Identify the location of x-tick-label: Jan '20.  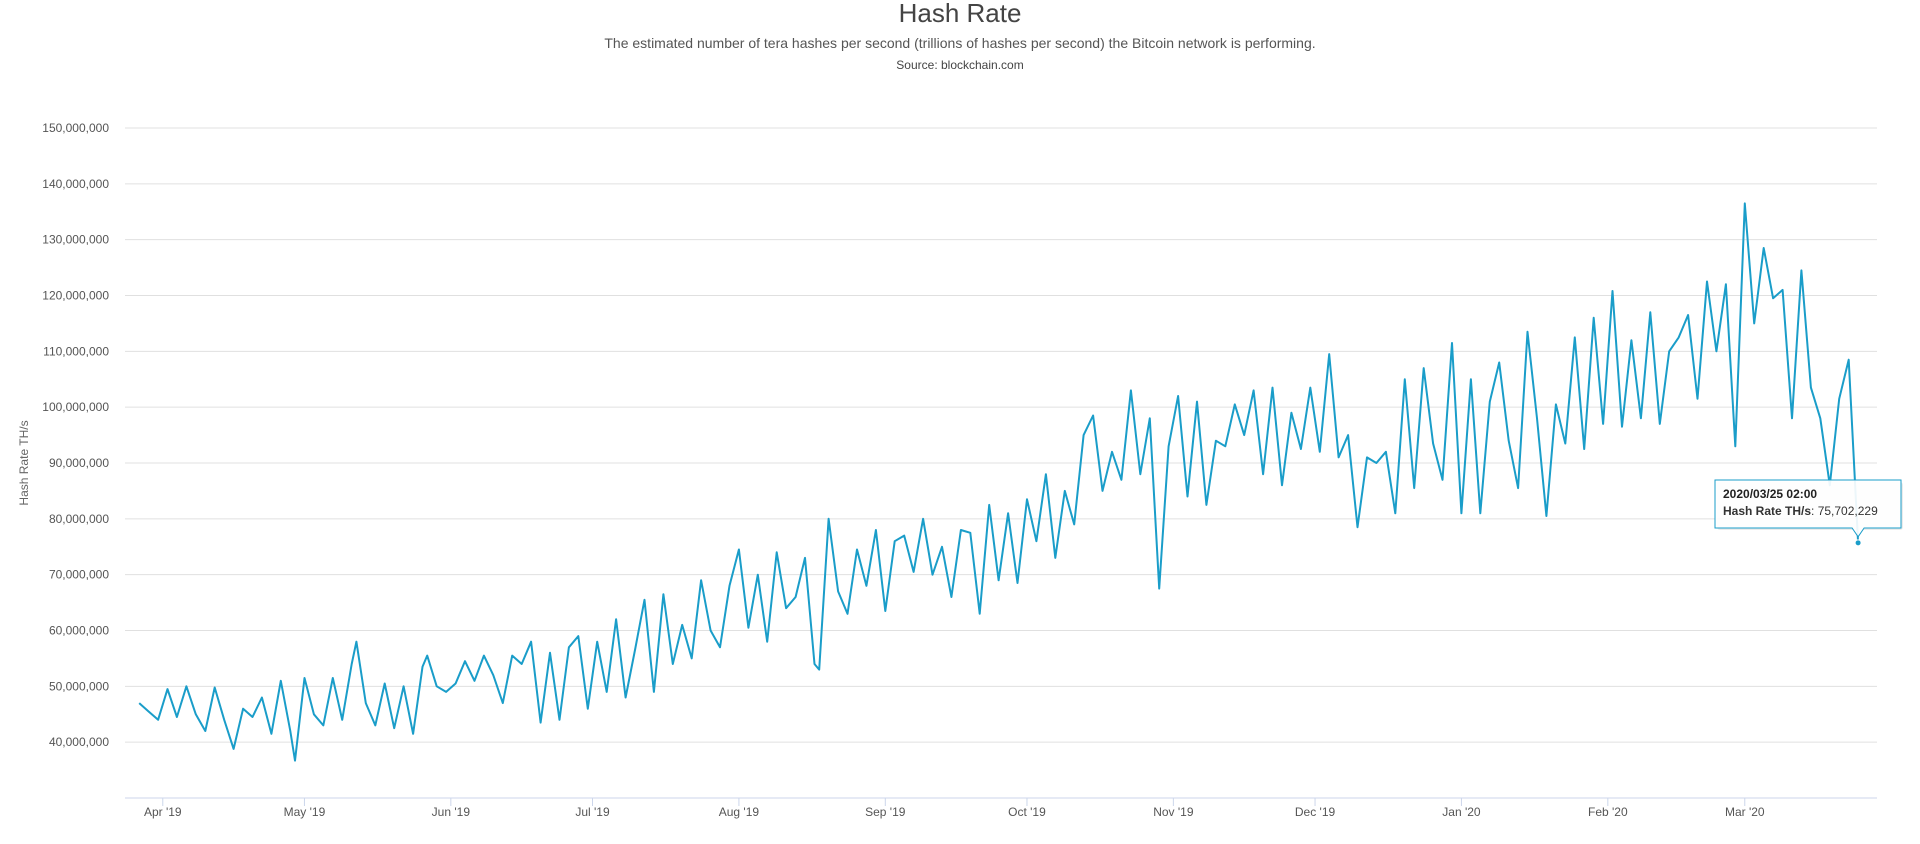
(1461, 812).